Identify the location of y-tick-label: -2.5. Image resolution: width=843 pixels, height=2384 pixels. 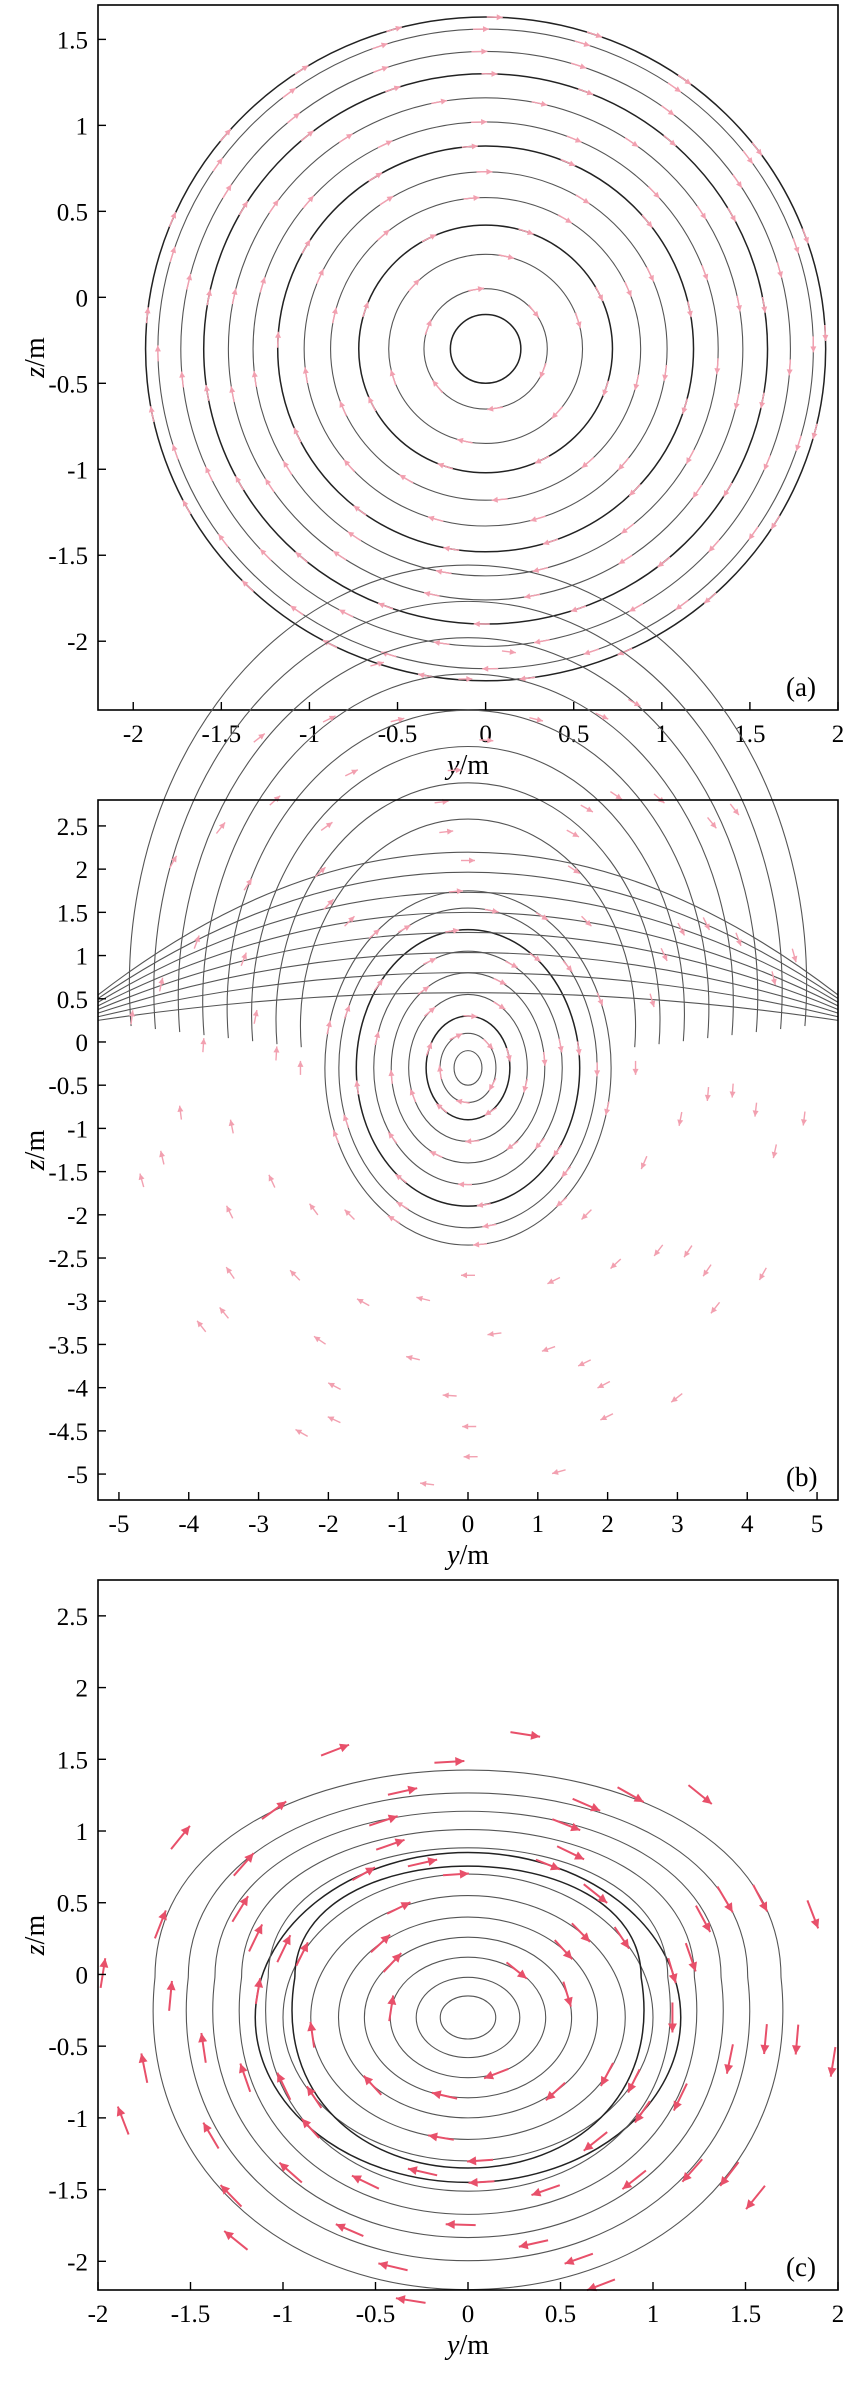
(68, 1259).